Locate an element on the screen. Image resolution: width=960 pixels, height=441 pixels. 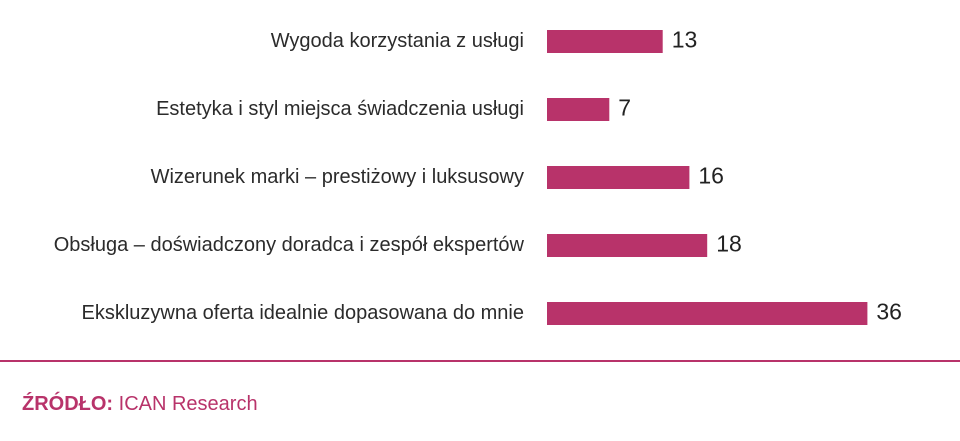
category-label: Wizerunek marki – prestiżowy i luksusowy is located at coordinates (337, 177).